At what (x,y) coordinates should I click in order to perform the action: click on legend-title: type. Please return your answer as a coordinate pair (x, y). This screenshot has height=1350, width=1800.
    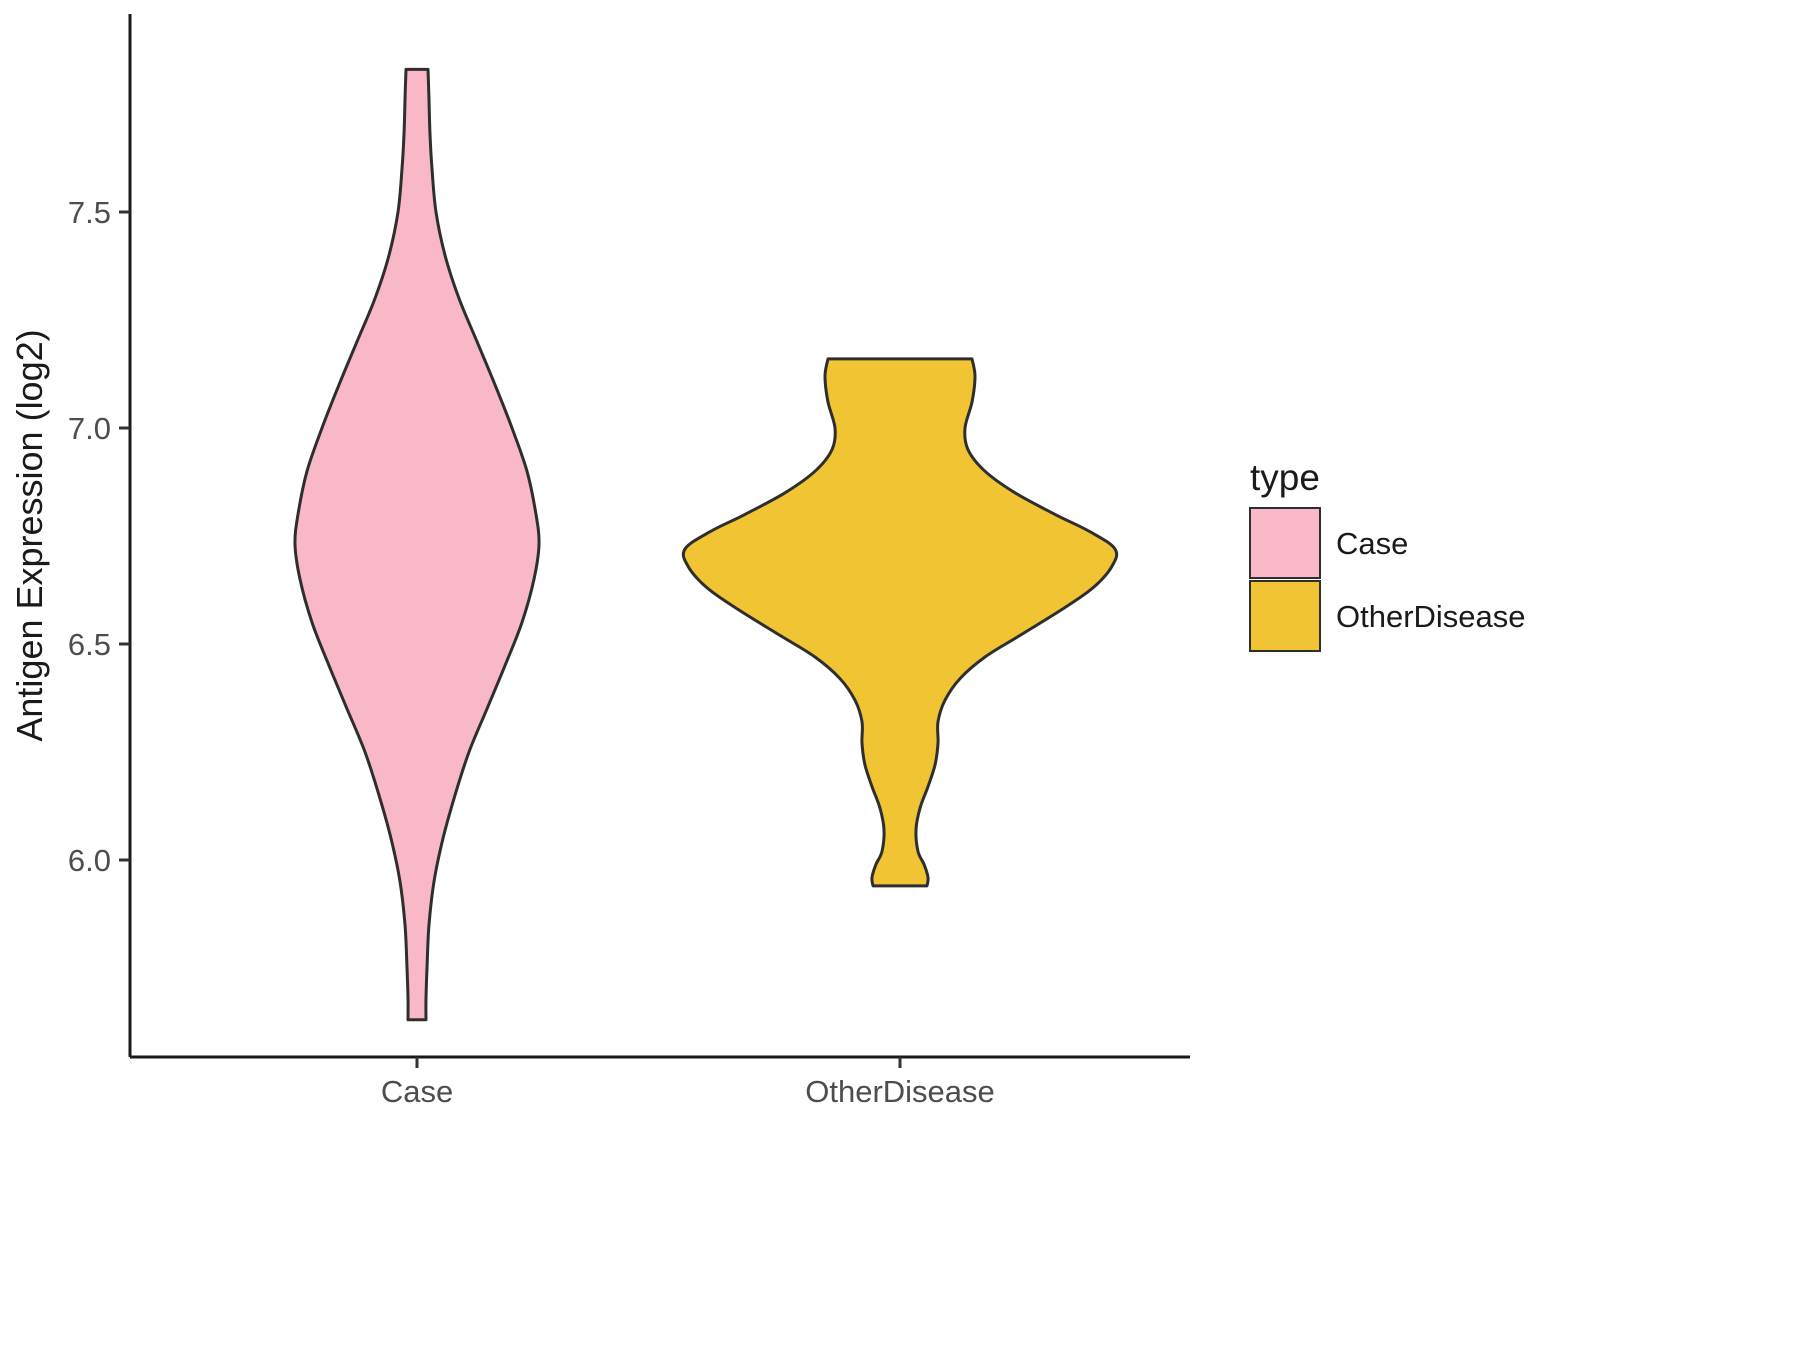
    Looking at the image, I should click on (1285, 477).